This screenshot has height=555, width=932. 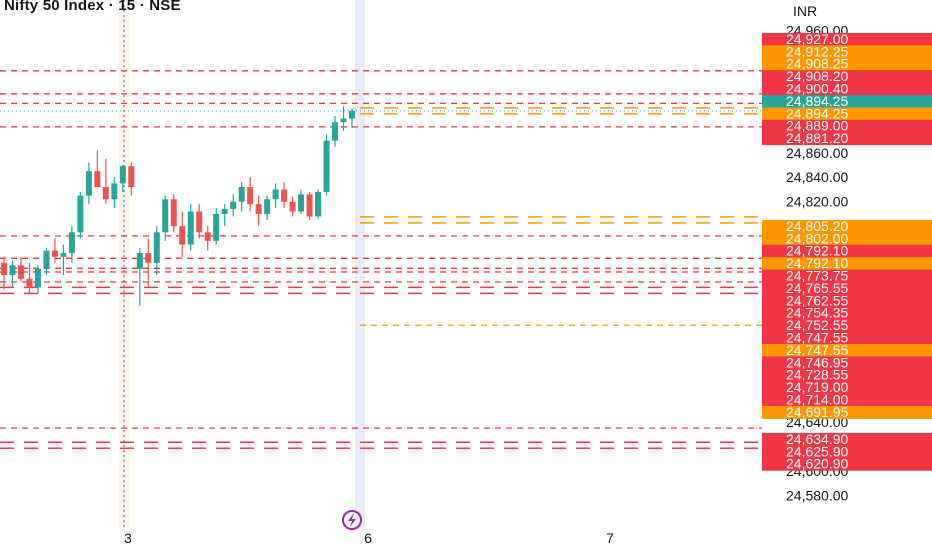 What do you see at coordinates (817, 464) in the screenshot?
I see `price-label-text: 24,620.90` at bounding box center [817, 464].